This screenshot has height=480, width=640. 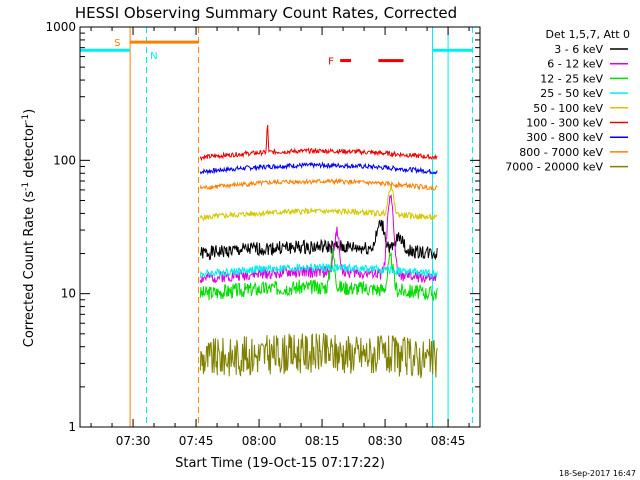 I want to click on legend-entry-label: 12 - 25 keV, so click(x=571, y=78).